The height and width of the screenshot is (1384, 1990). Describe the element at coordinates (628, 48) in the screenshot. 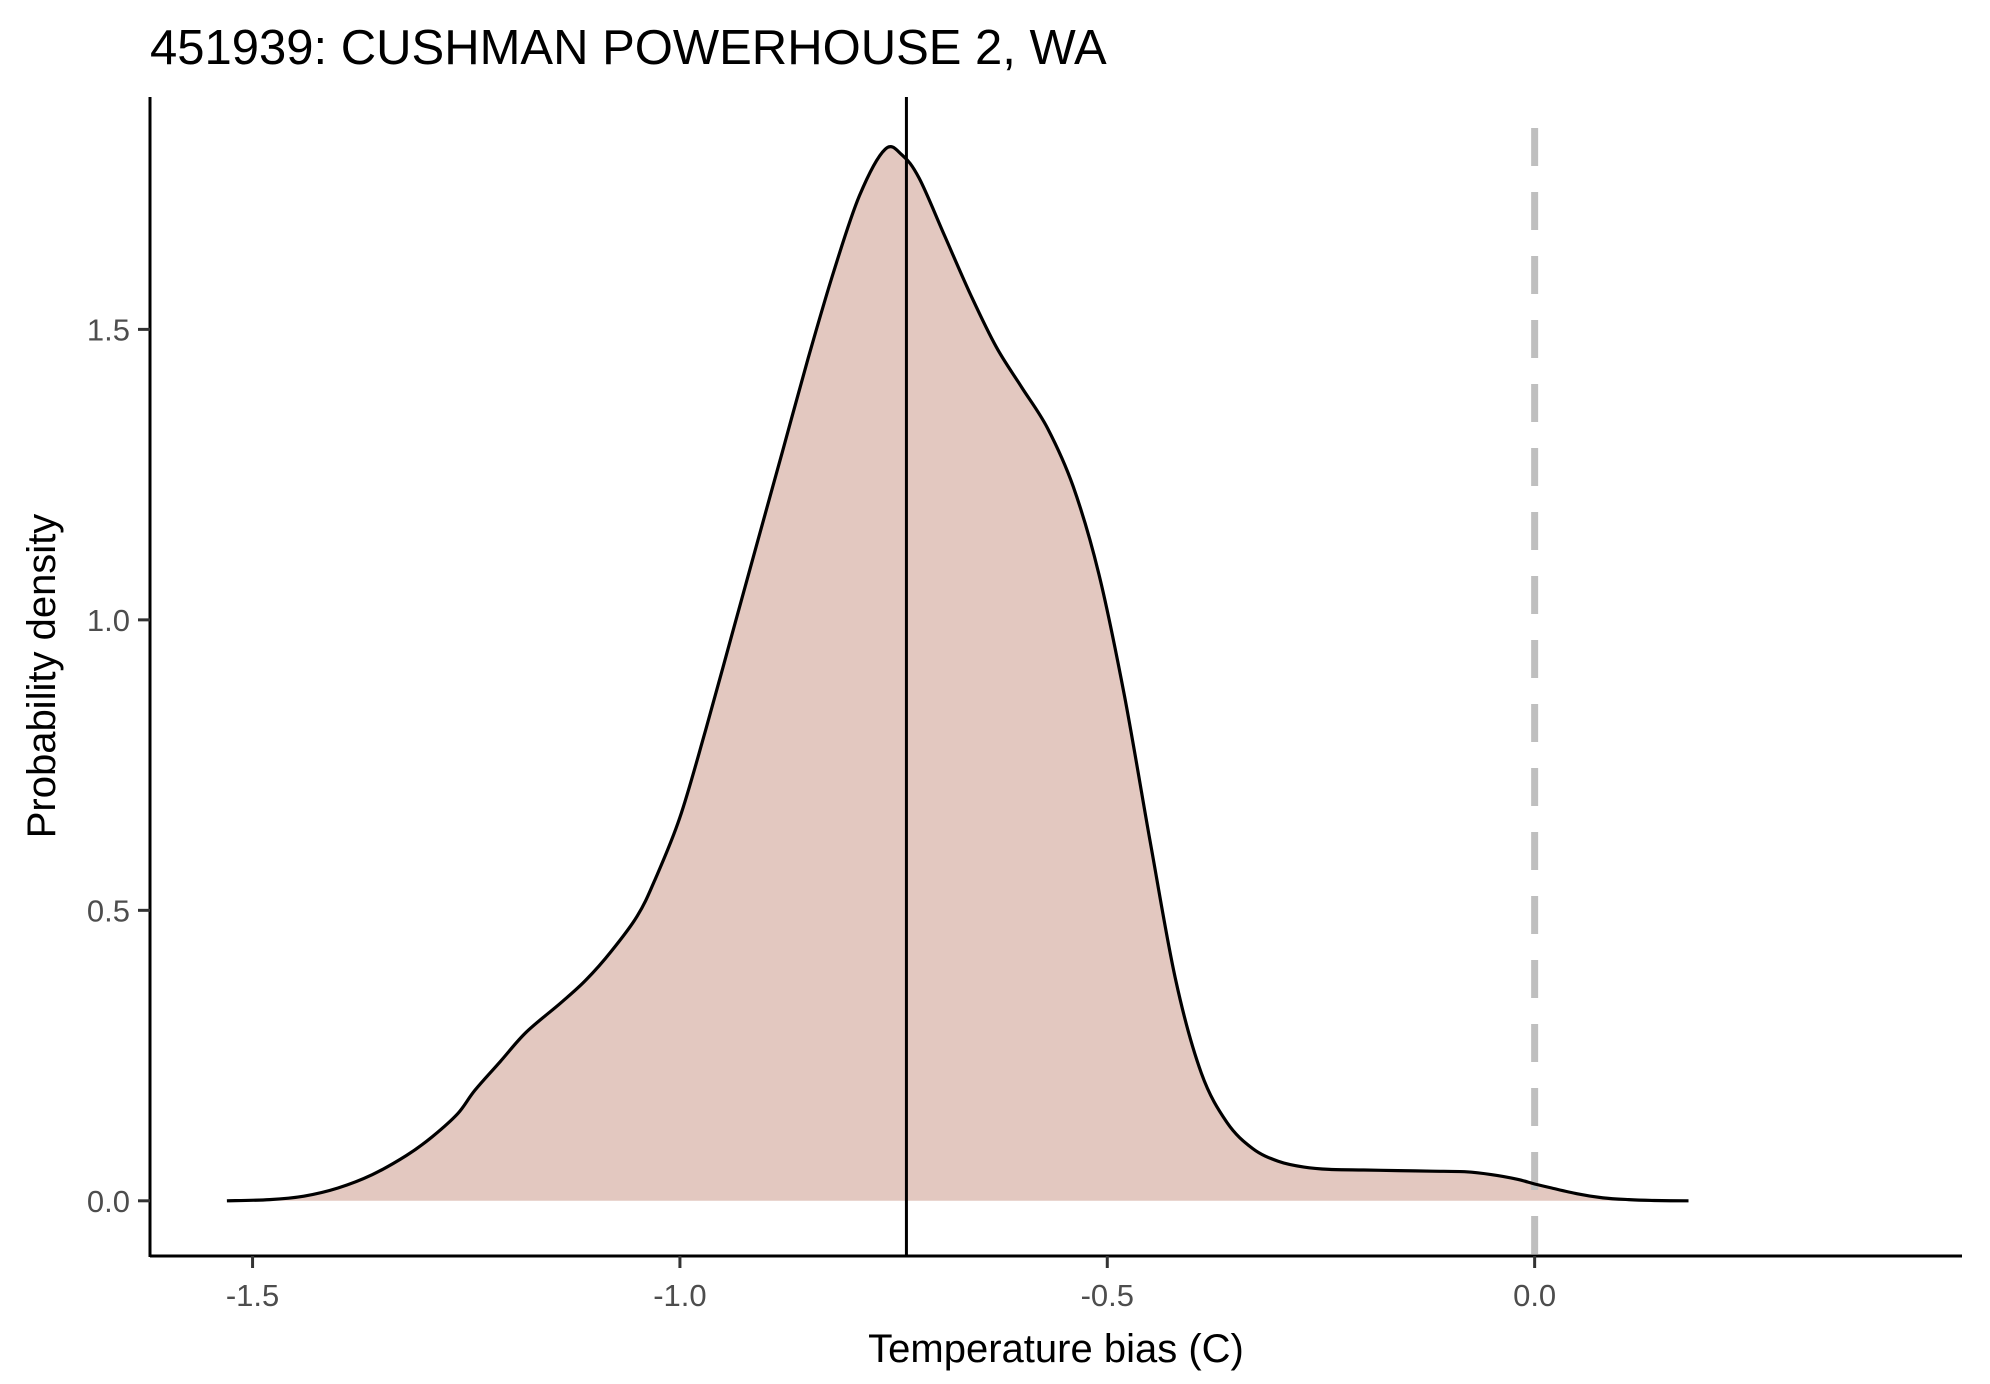

I see `chart-title: 451939: CUSHMAN POWERHOUSE 2, WA` at that location.